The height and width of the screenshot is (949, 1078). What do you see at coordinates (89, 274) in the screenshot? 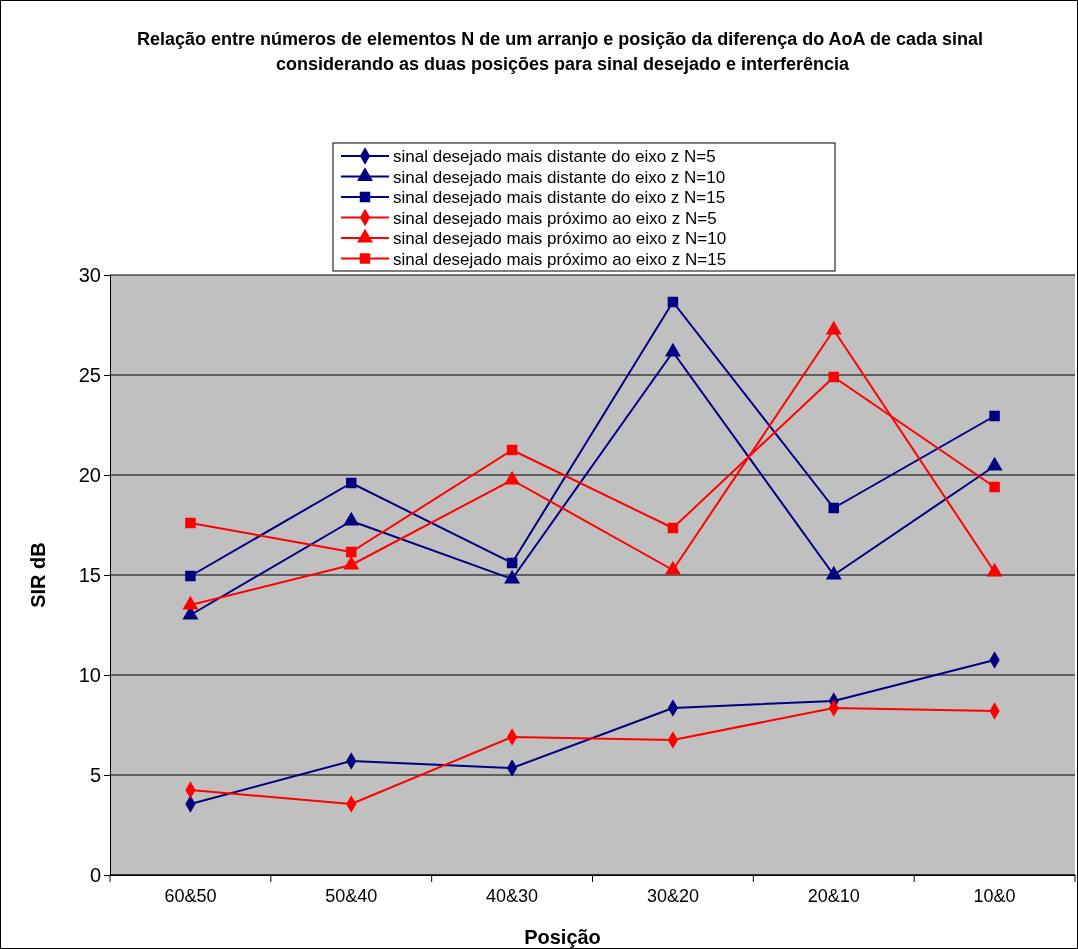
I see `y-tick-label: 30` at bounding box center [89, 274].